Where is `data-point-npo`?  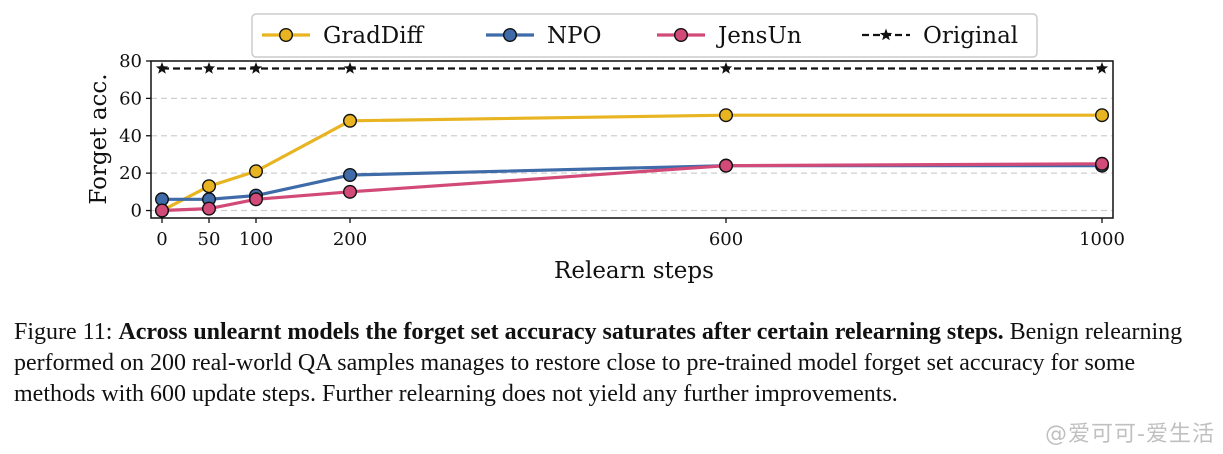
data-point-npo is located at coordinates (350, 175).